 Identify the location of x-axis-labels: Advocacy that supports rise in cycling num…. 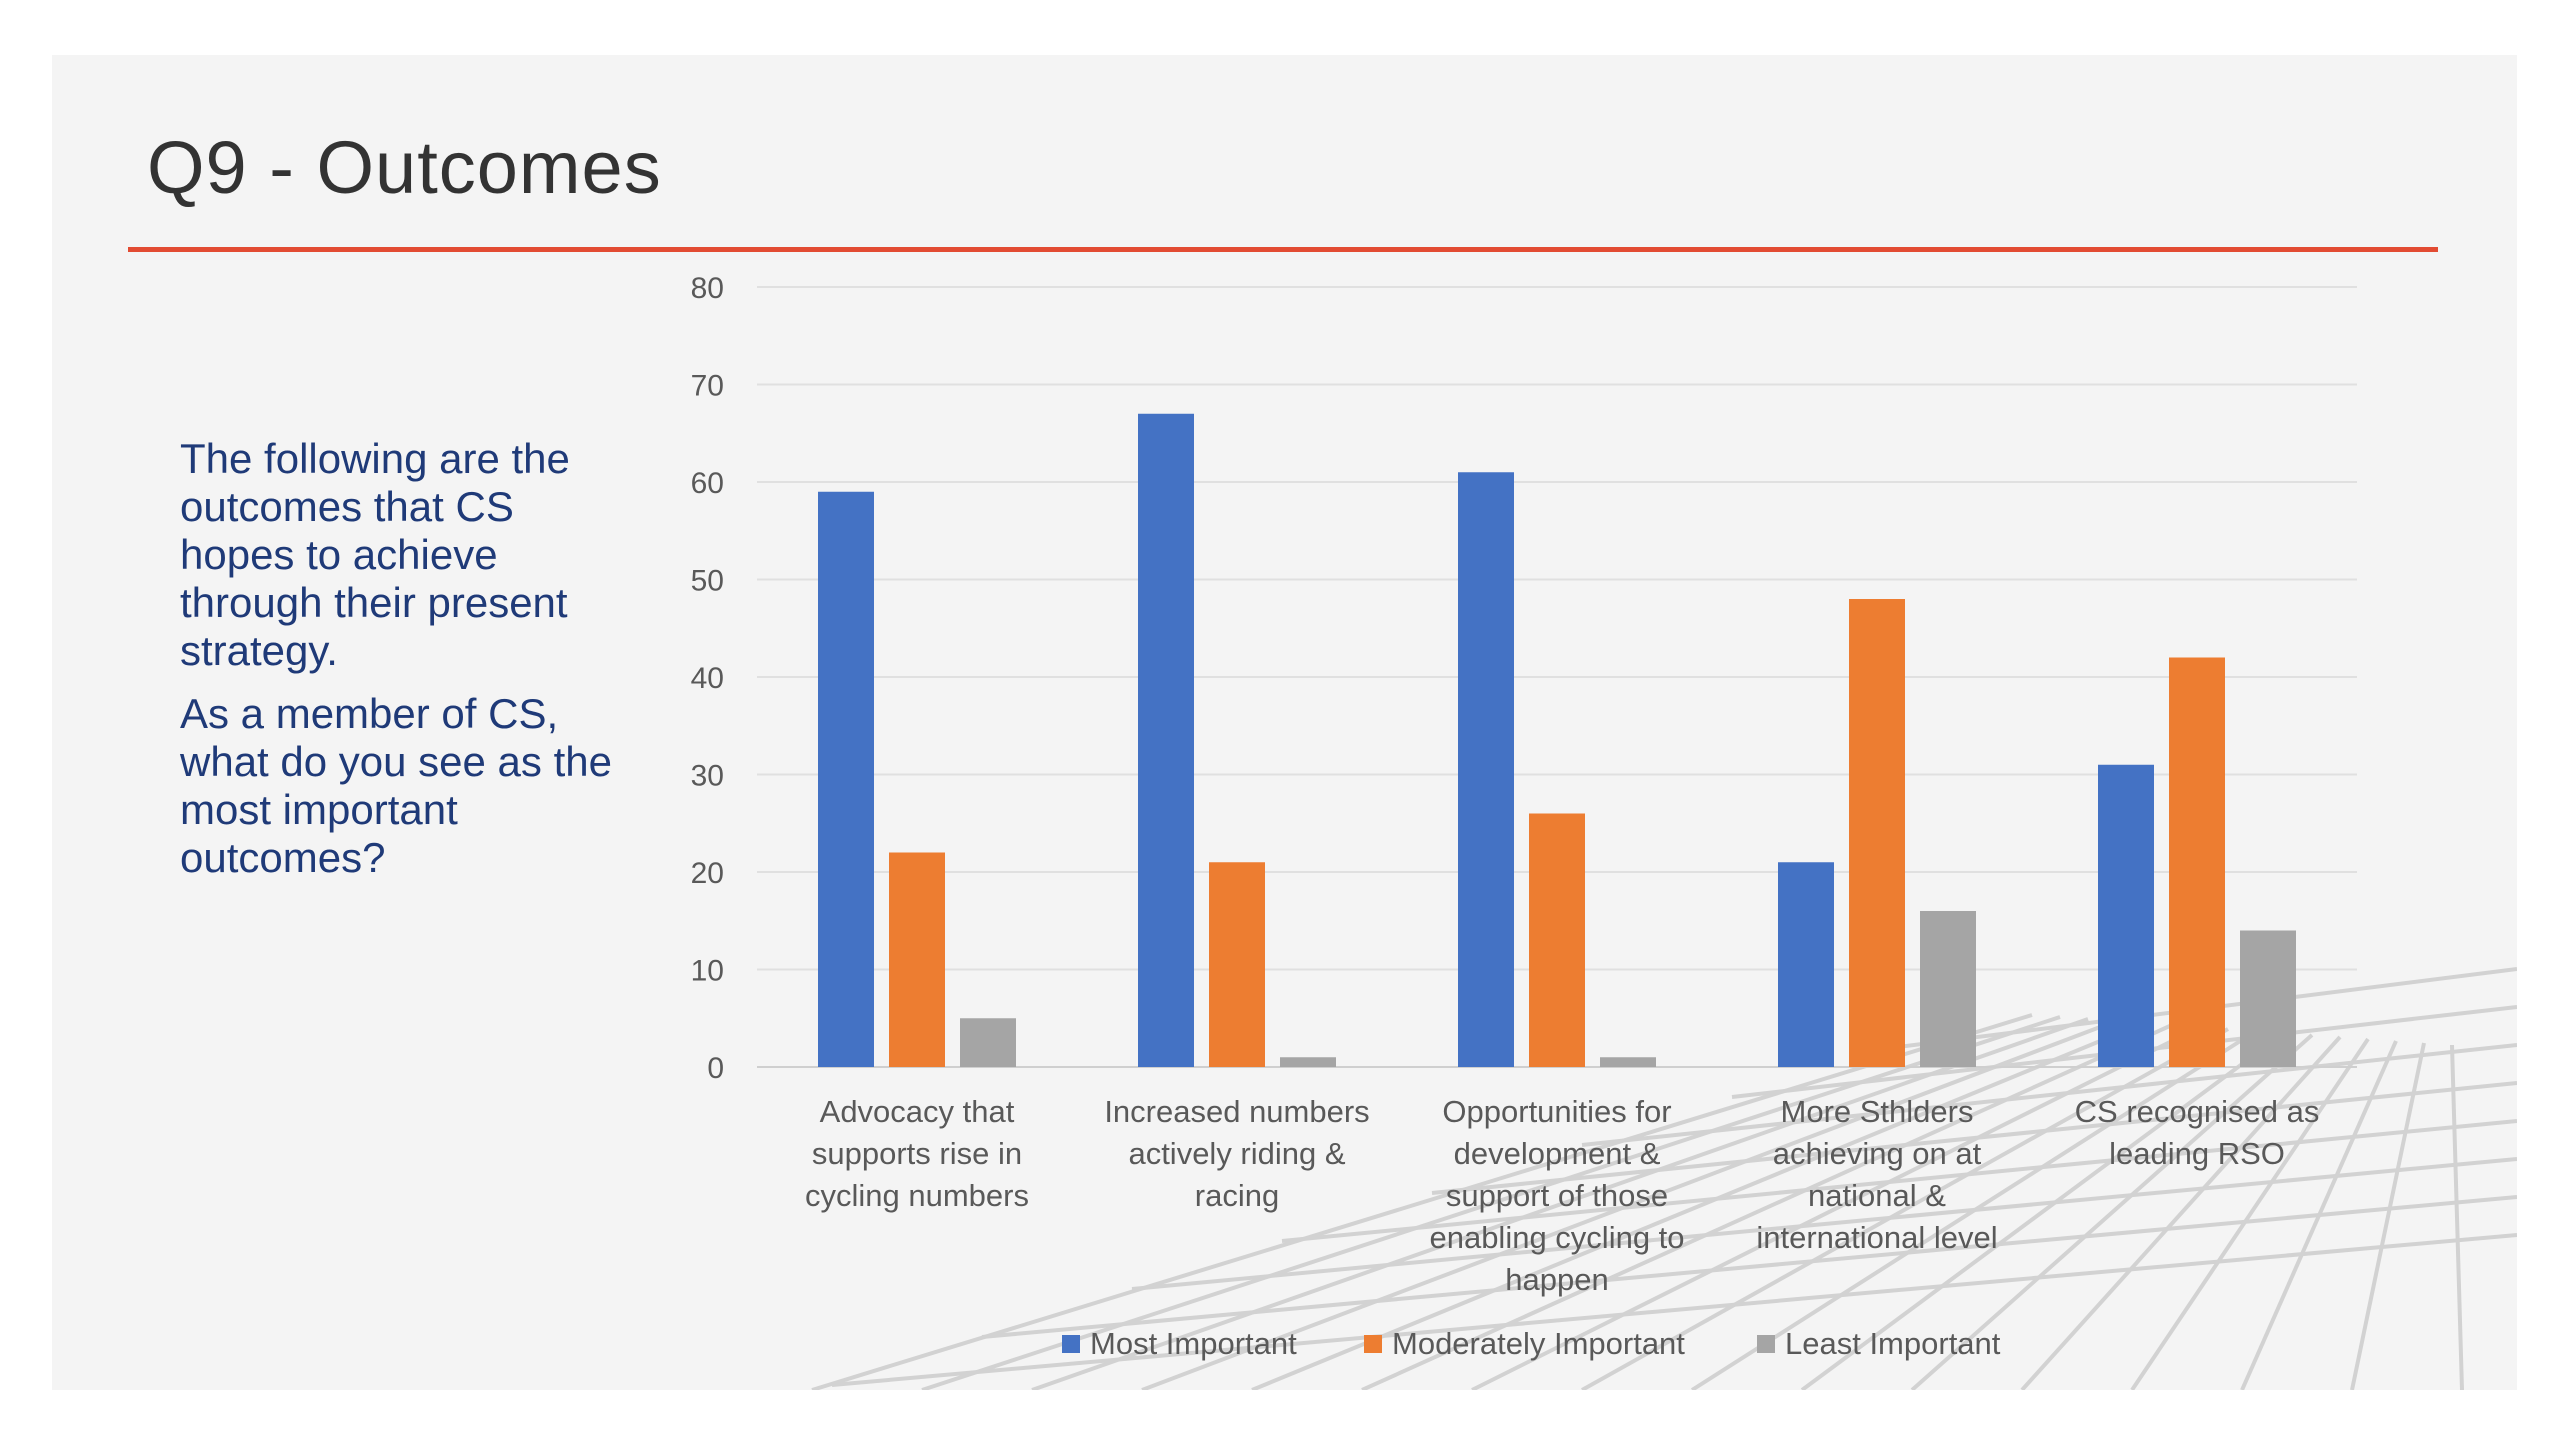
(1562, 1195).